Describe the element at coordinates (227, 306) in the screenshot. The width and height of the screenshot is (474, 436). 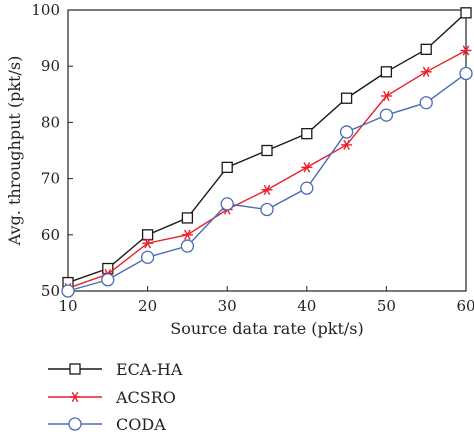
I see `x-tick-label: 30` at that location.